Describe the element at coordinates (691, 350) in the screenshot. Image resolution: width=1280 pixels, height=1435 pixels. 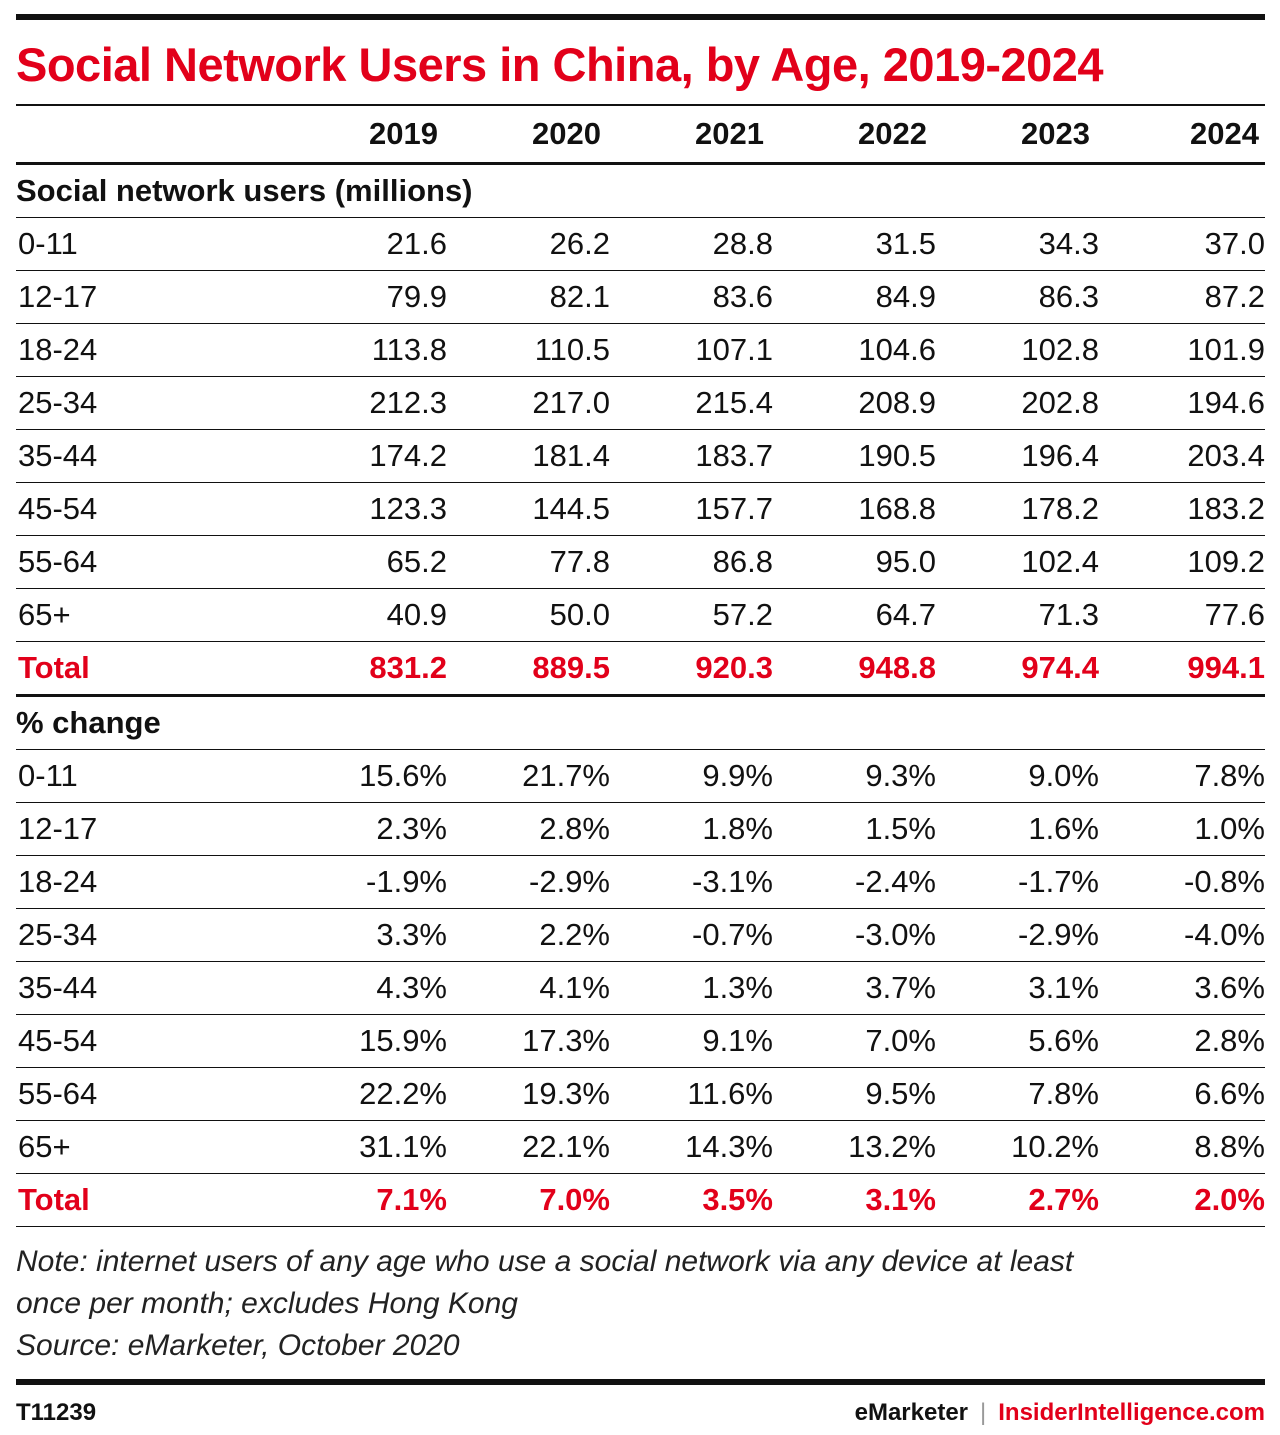
I see `table-cell: 107.1` at that location.